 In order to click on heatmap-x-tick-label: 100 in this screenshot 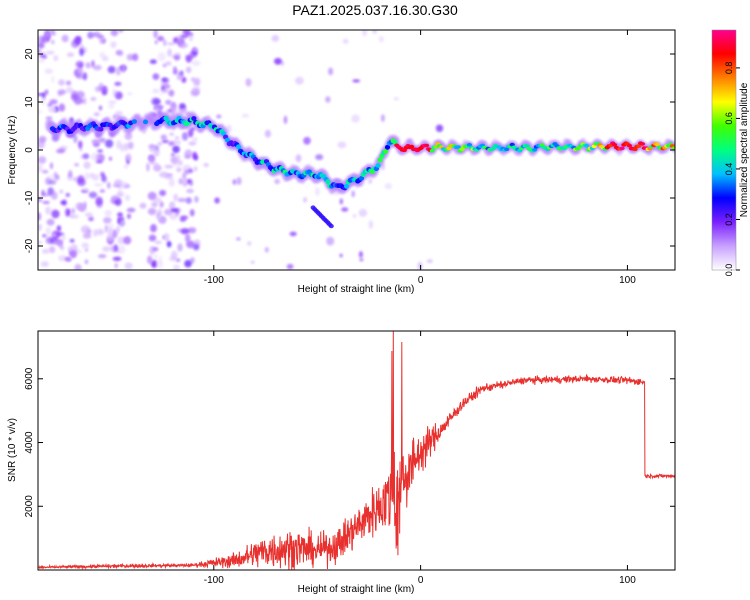, I will do `click(627, 280)`.